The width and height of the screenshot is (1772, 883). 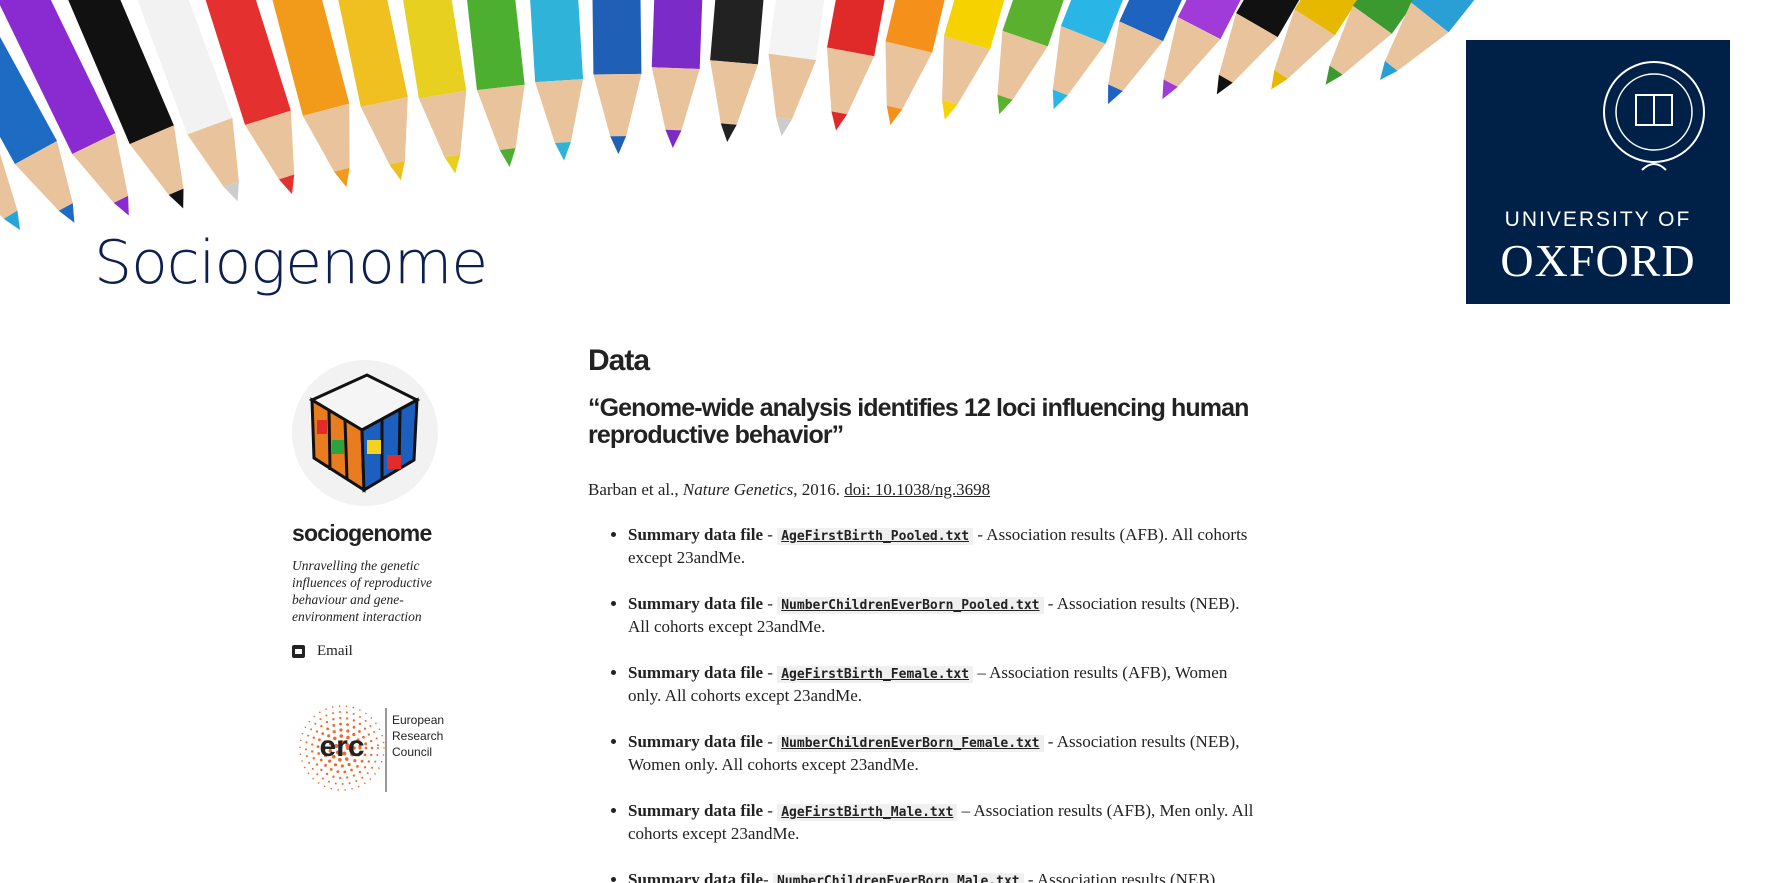 What do you see at coordinates (382, 651) in the screenshot?
I see `email-link: Email` at bounding box center [382, 651].